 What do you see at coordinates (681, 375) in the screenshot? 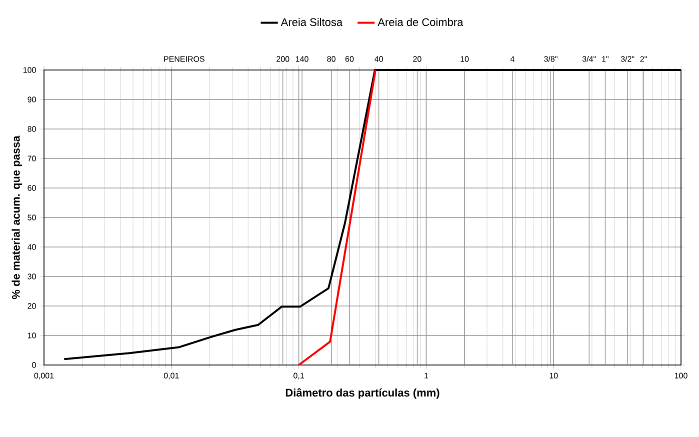
I see `x-tick-label: 100` at bounding box center [681, 375].